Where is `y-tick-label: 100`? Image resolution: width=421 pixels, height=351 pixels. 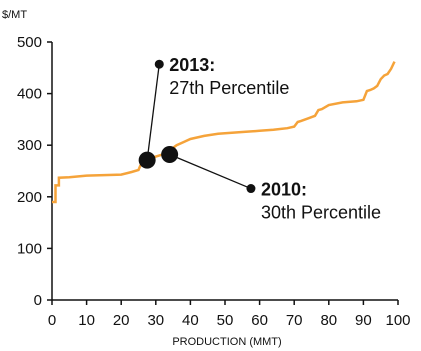
y-tick-label: 100 is located at coordinates (29, 248).